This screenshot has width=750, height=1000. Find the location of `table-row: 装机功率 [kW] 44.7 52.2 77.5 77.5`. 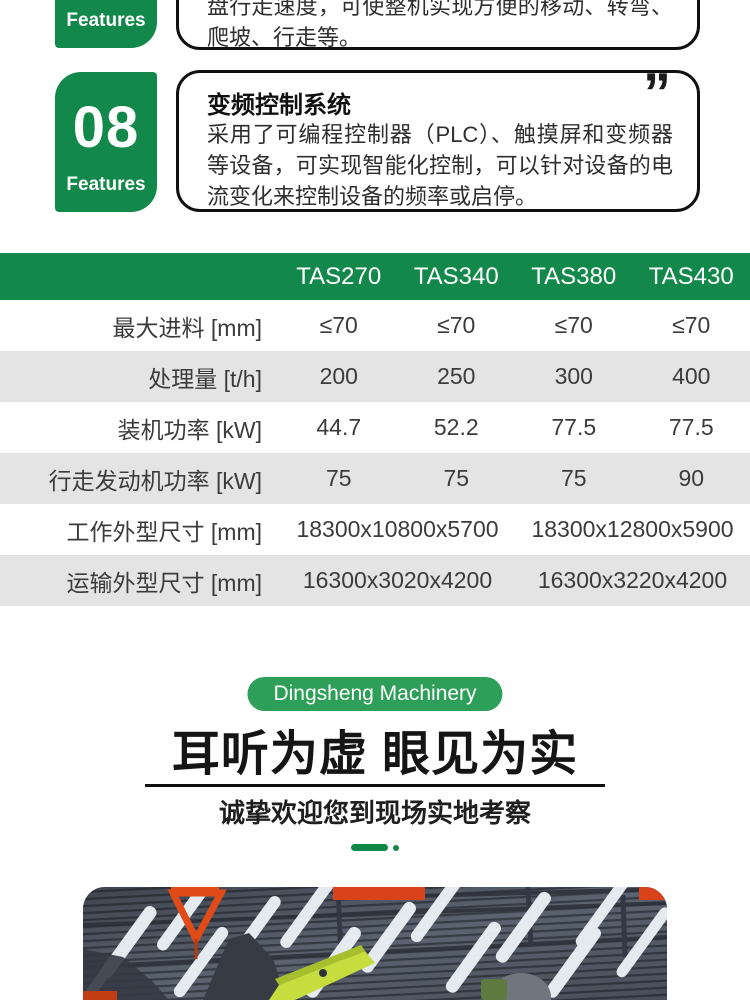

table-row: 装机功率 [kW] 44.7 52.2 77.5 77.5 is located at coordinates (375, 427).